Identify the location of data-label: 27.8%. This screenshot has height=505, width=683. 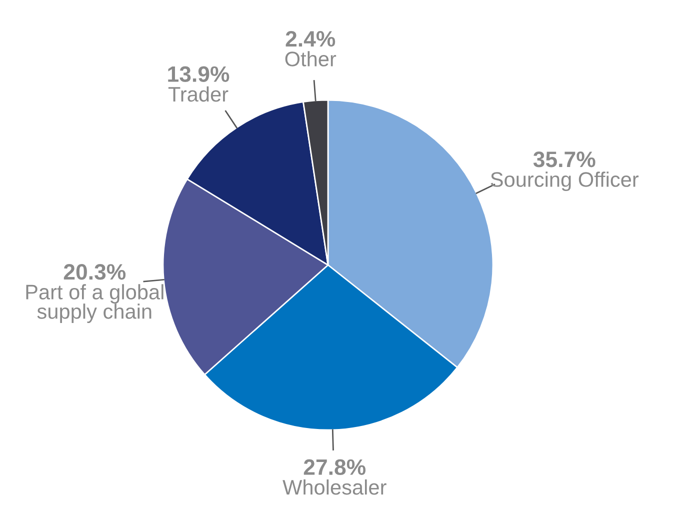
(335, 467).